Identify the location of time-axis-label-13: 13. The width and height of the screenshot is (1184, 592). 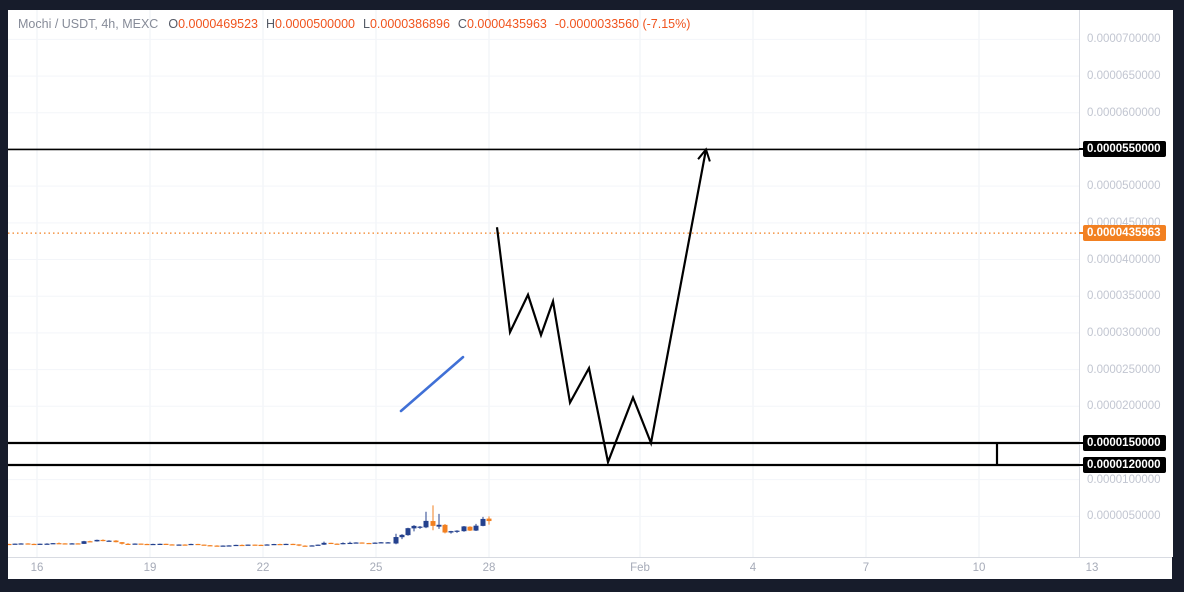
(1092, 568).